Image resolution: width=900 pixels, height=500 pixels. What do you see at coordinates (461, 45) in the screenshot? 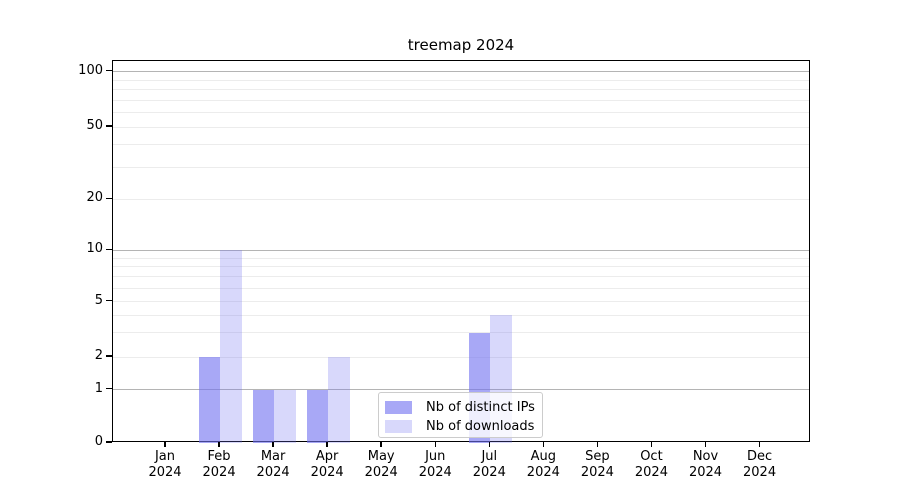
I see `chart-title: treemap 2024` at bounding box center [461, 45].